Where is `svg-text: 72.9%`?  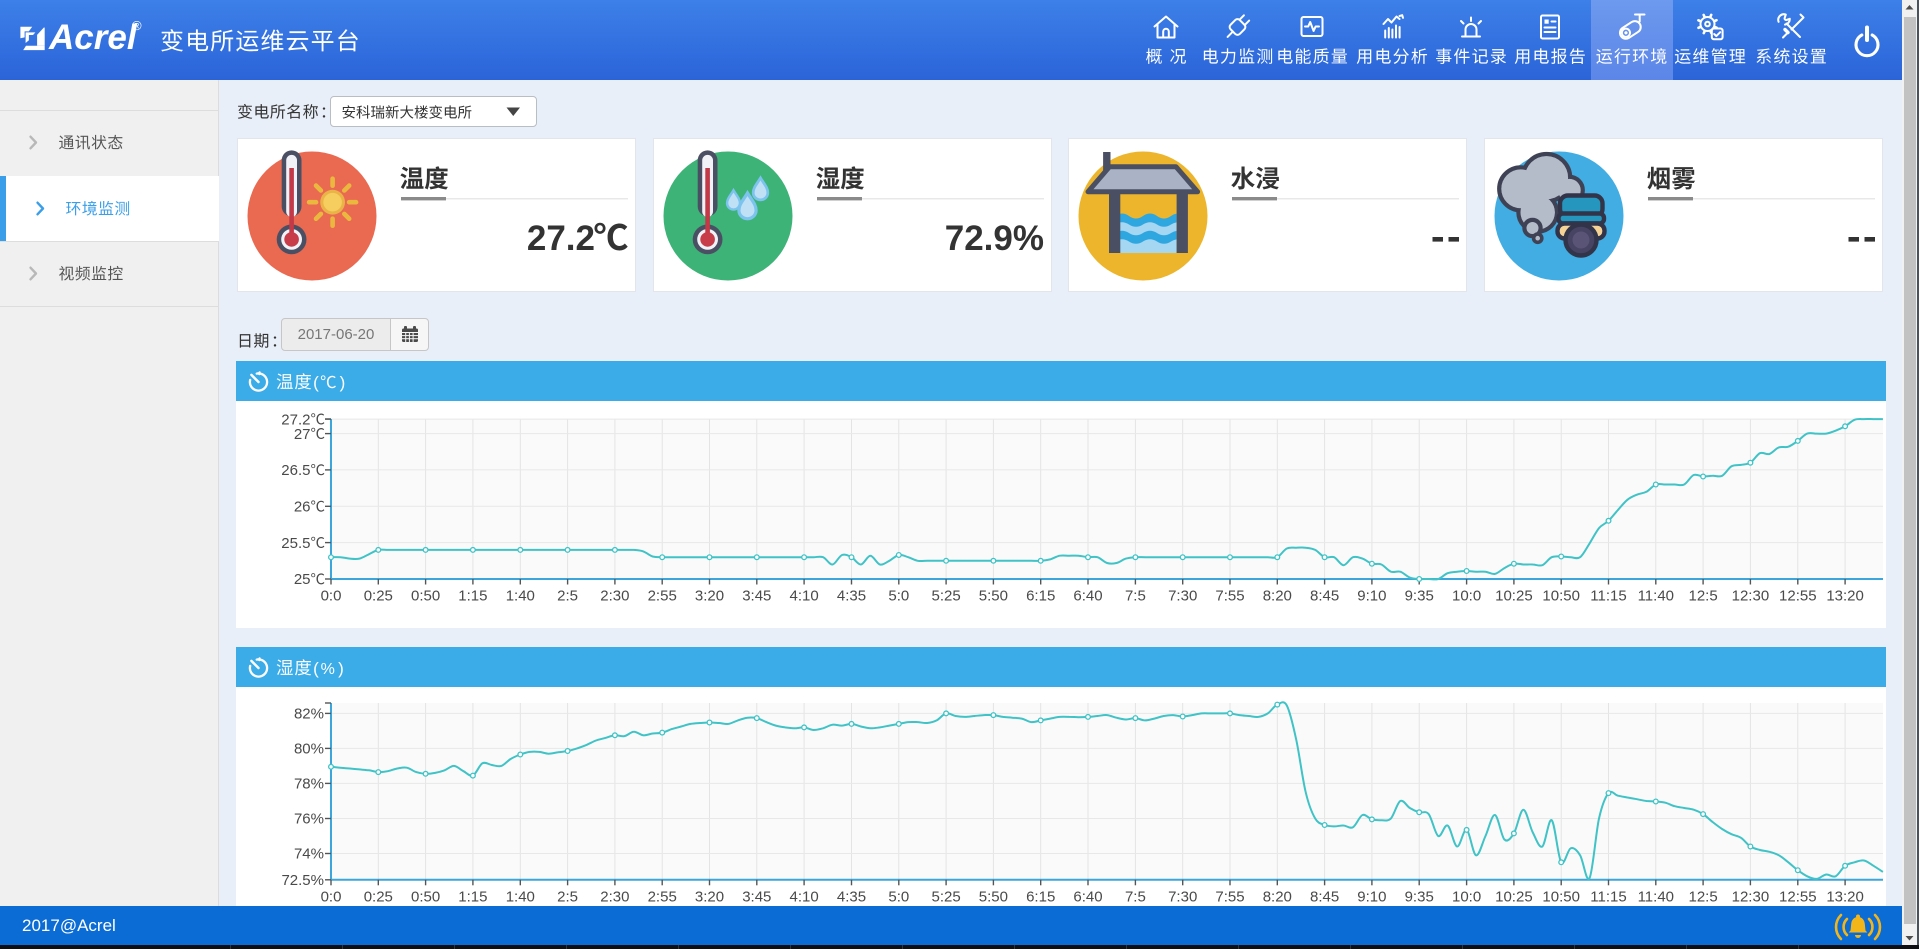 svg-text: 72.9% is located at coordinates (993, 238).